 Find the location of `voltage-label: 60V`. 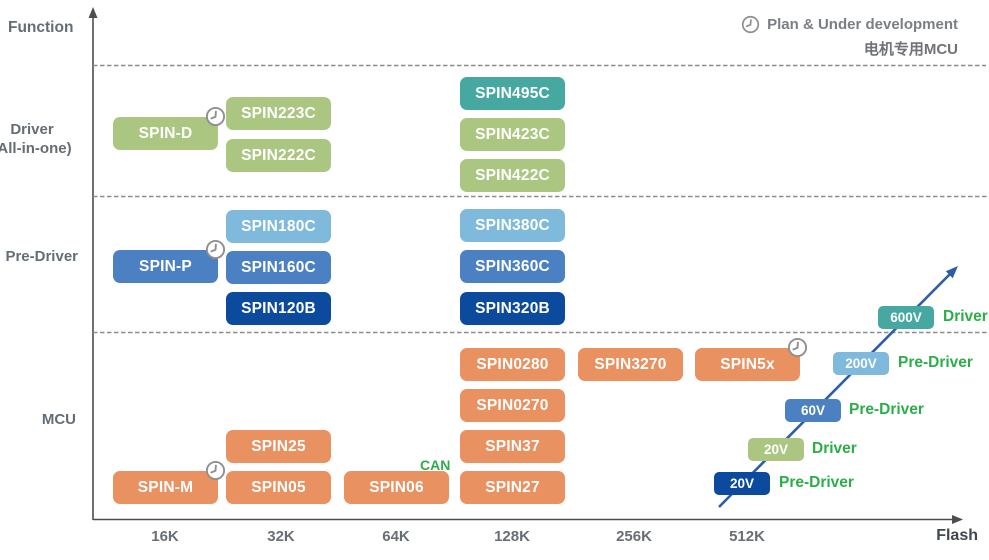

voltage-label: 60V is located at coordinates (813, 410).